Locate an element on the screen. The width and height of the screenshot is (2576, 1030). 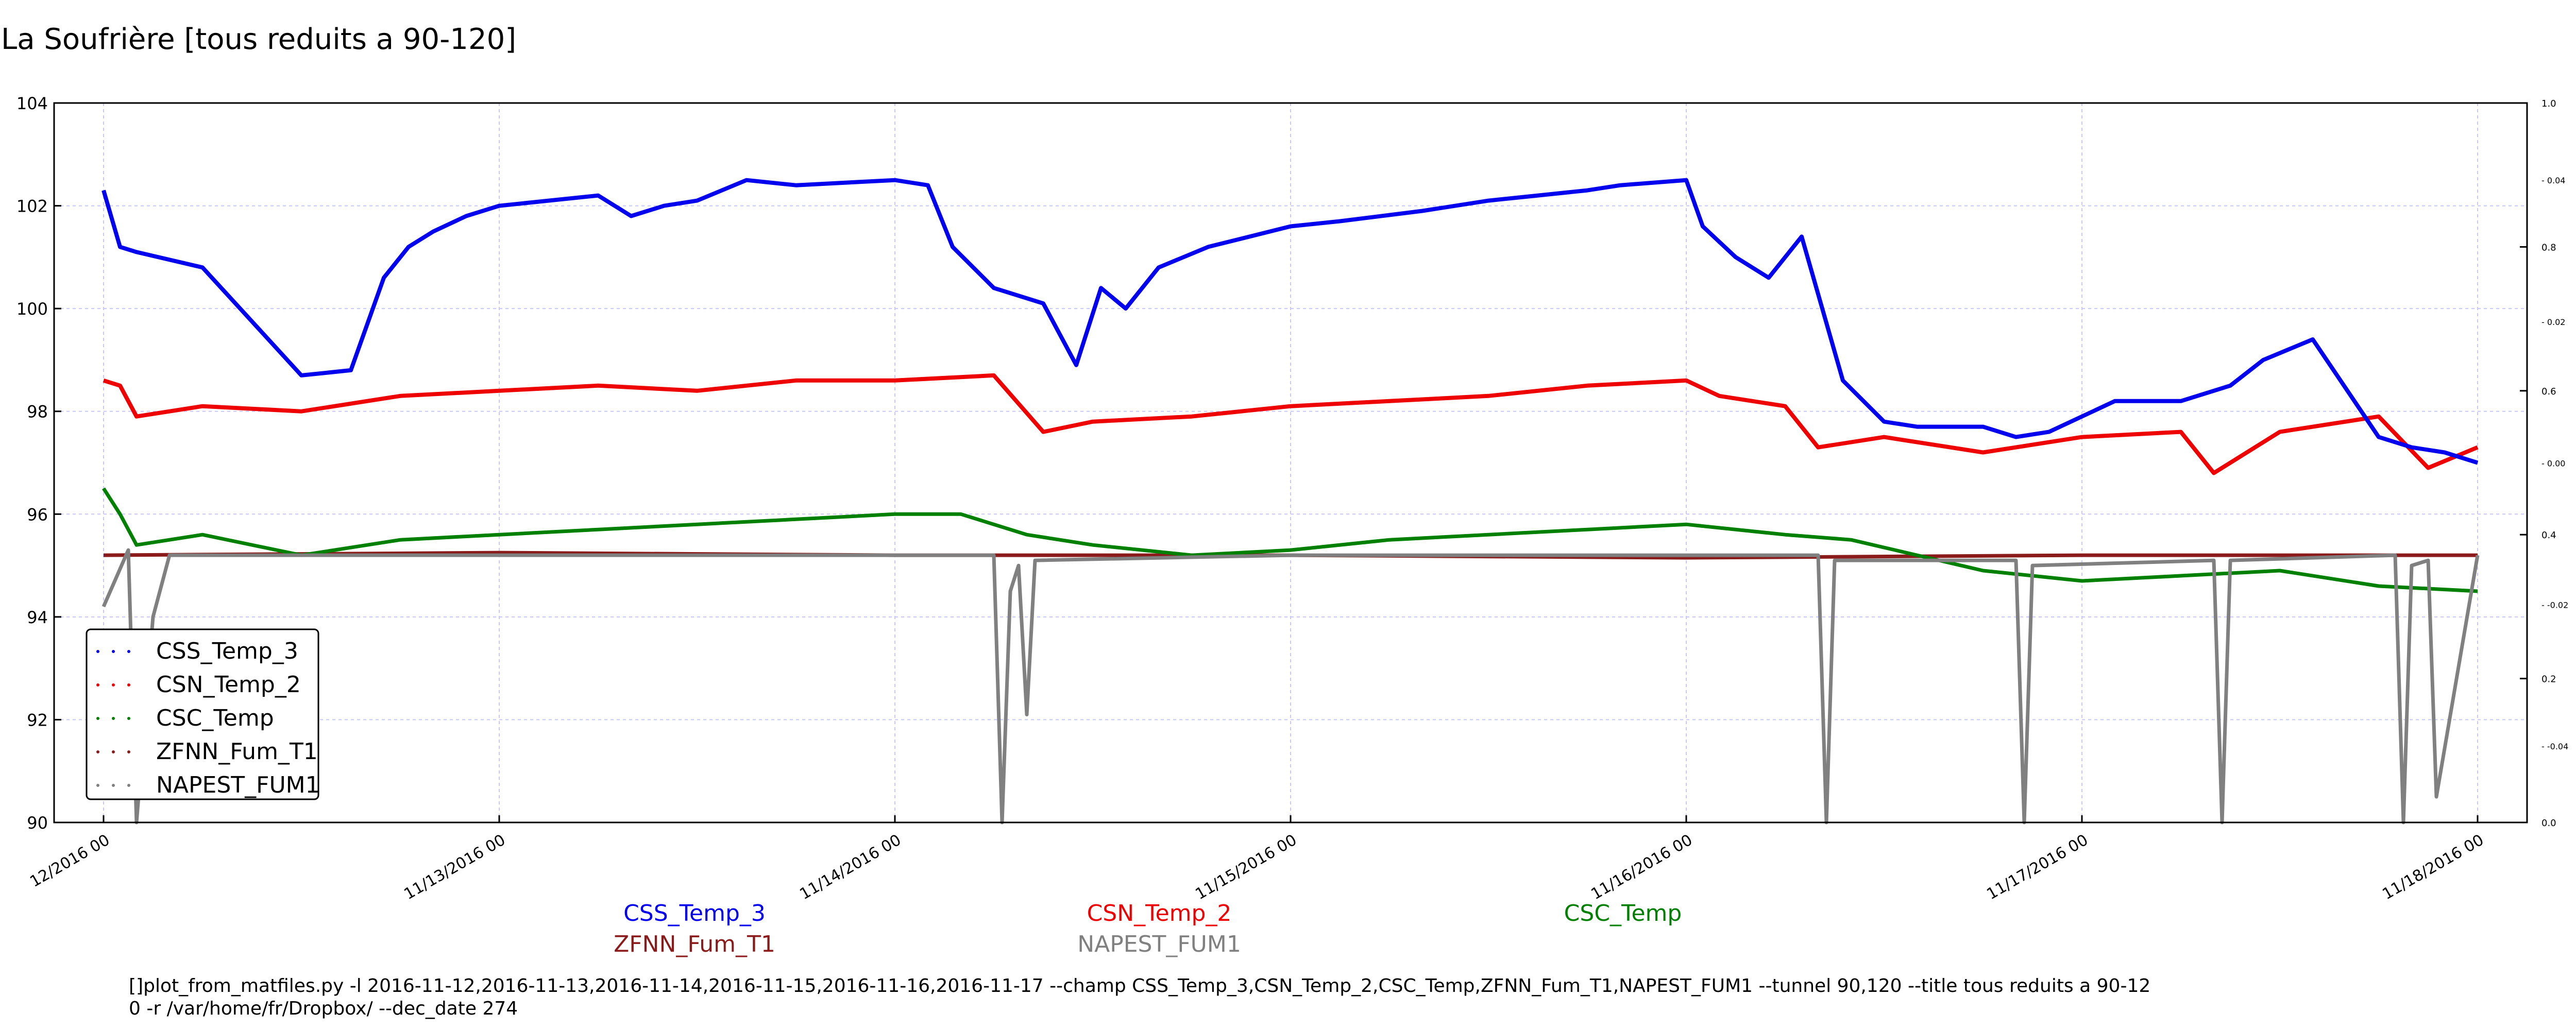
y-tick-label: 102 is located at coordinates (32, 206).